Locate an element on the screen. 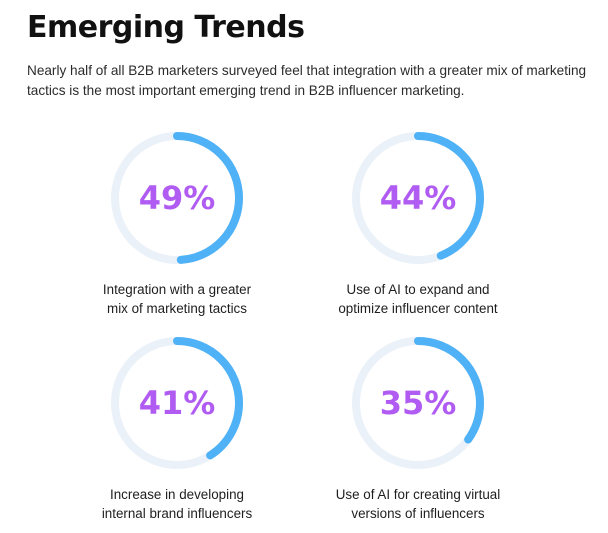 The width and height of the screenshot is (608, 533). stat-label-line: versions of influencers is located at coordinates (418, 513).